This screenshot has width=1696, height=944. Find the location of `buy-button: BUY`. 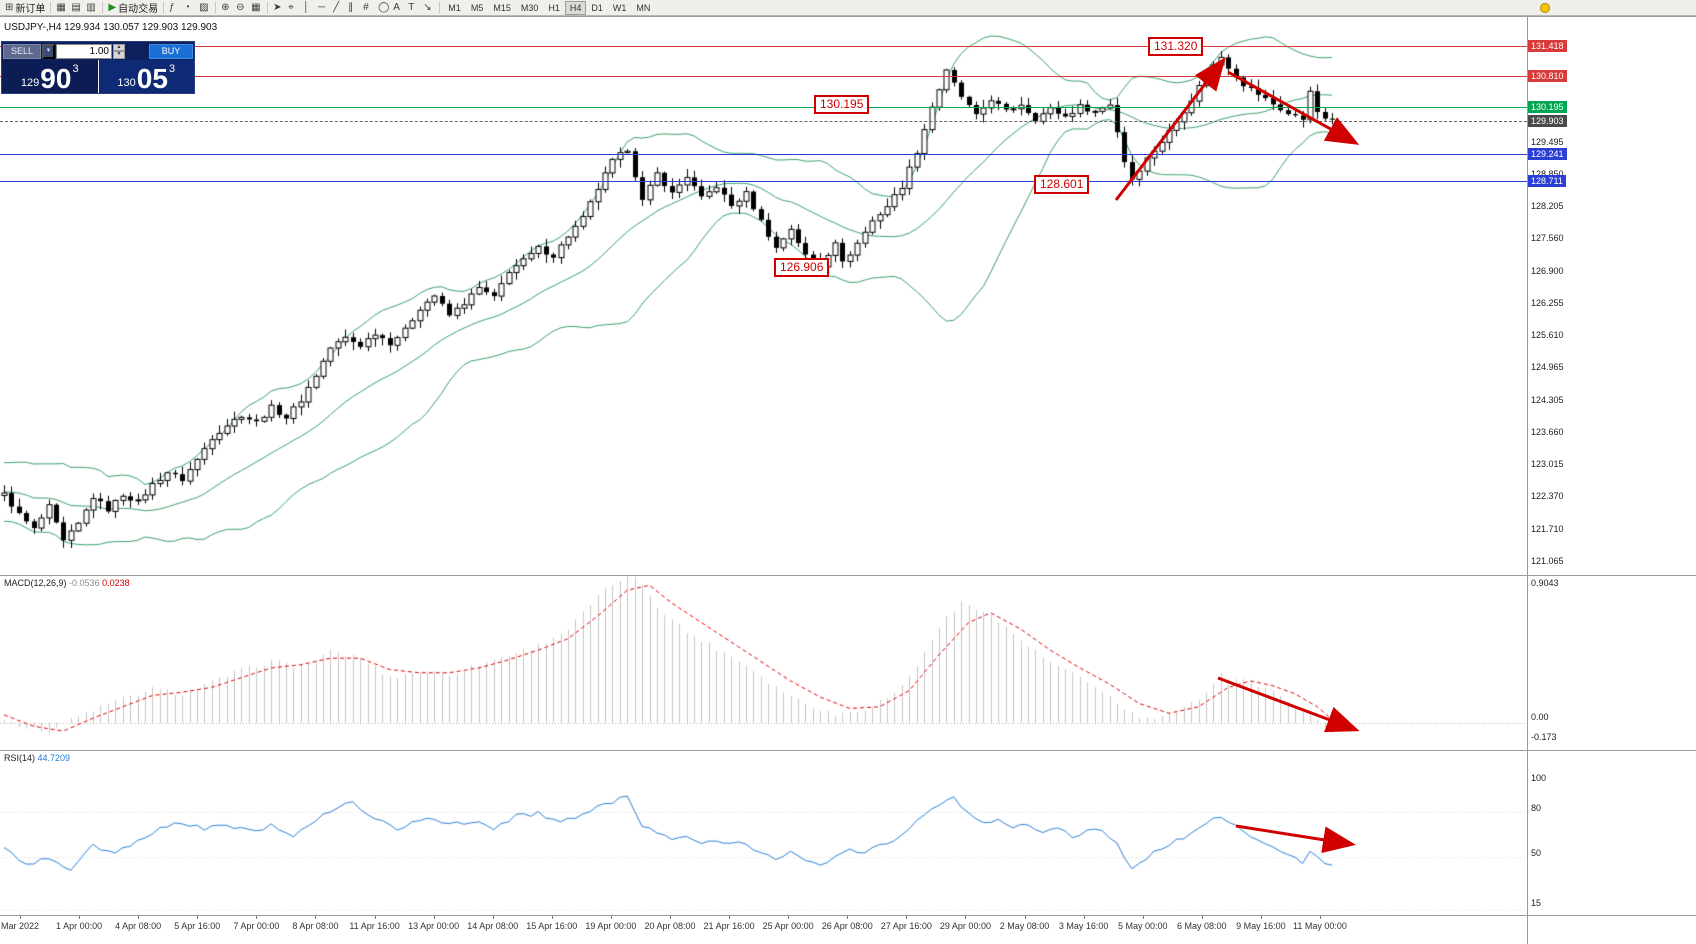

buy-button: BUY is located at coordinates (171, 51).